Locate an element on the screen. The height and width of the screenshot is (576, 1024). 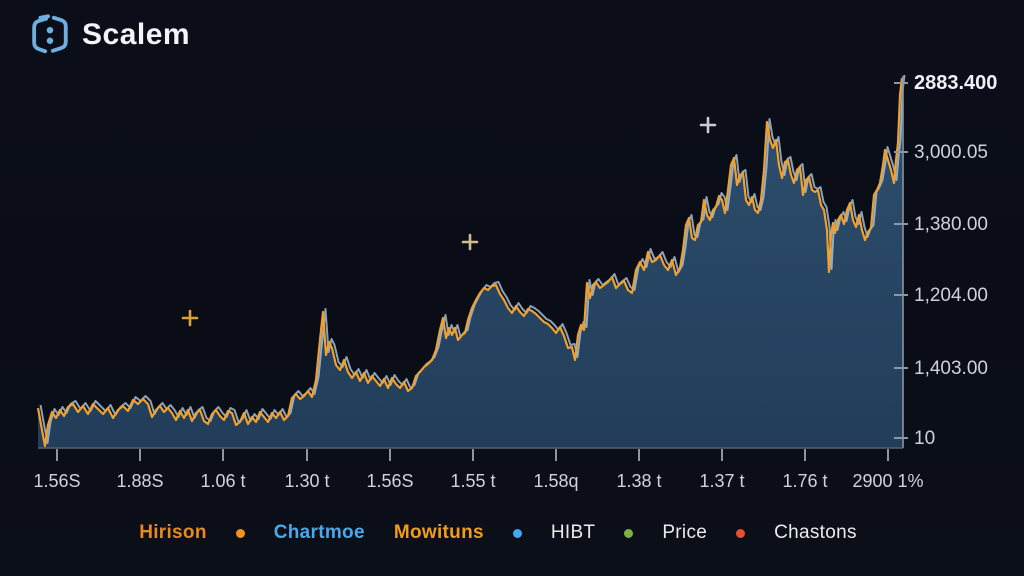
x-tick-label: 1.30 t is located at coordinates (306, 481).